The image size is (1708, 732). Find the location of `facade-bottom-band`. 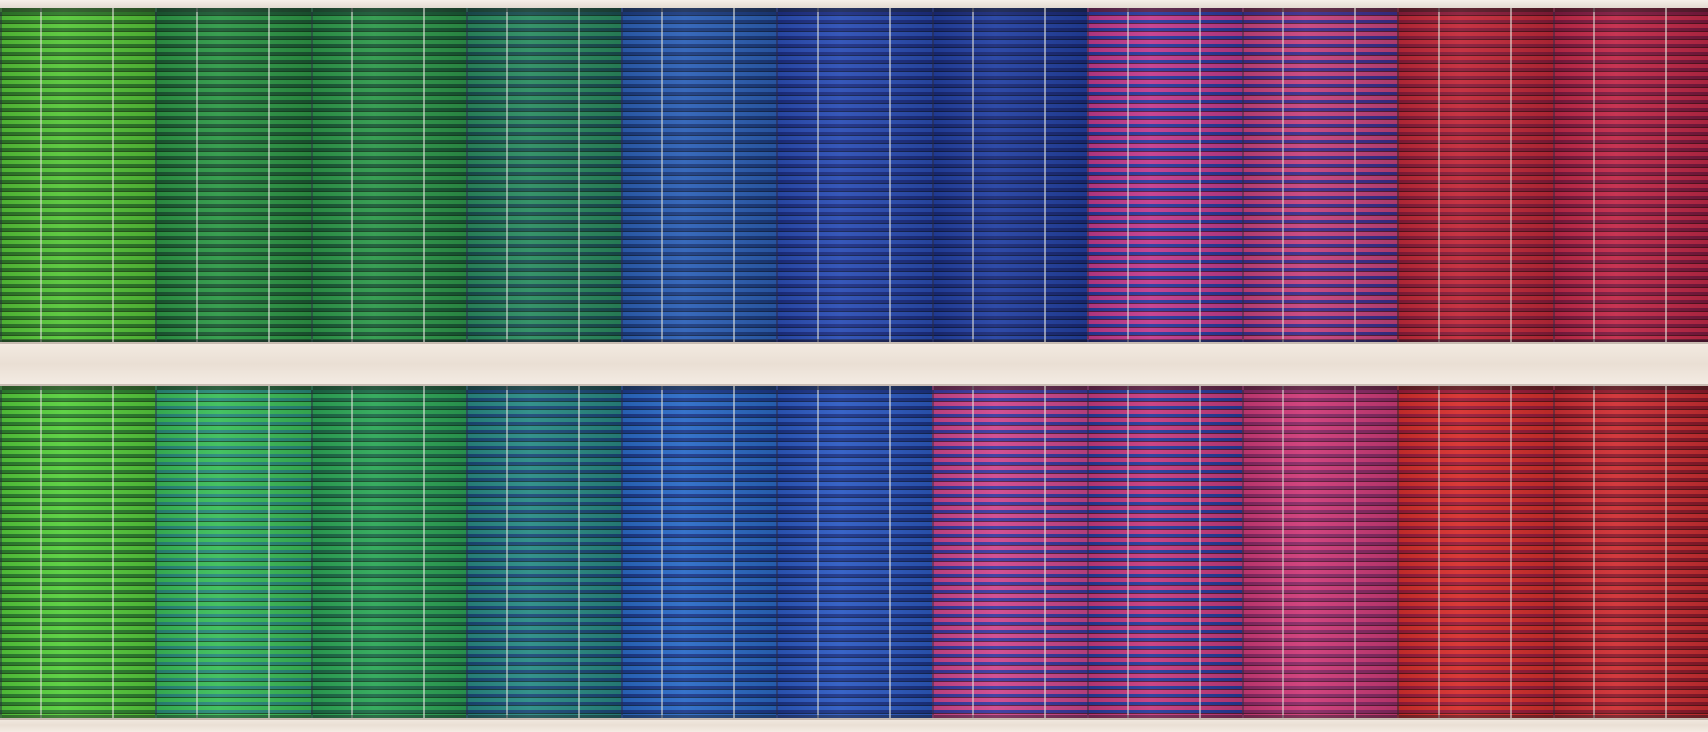

facade-bottom-band is located at coordinates (854, 725).